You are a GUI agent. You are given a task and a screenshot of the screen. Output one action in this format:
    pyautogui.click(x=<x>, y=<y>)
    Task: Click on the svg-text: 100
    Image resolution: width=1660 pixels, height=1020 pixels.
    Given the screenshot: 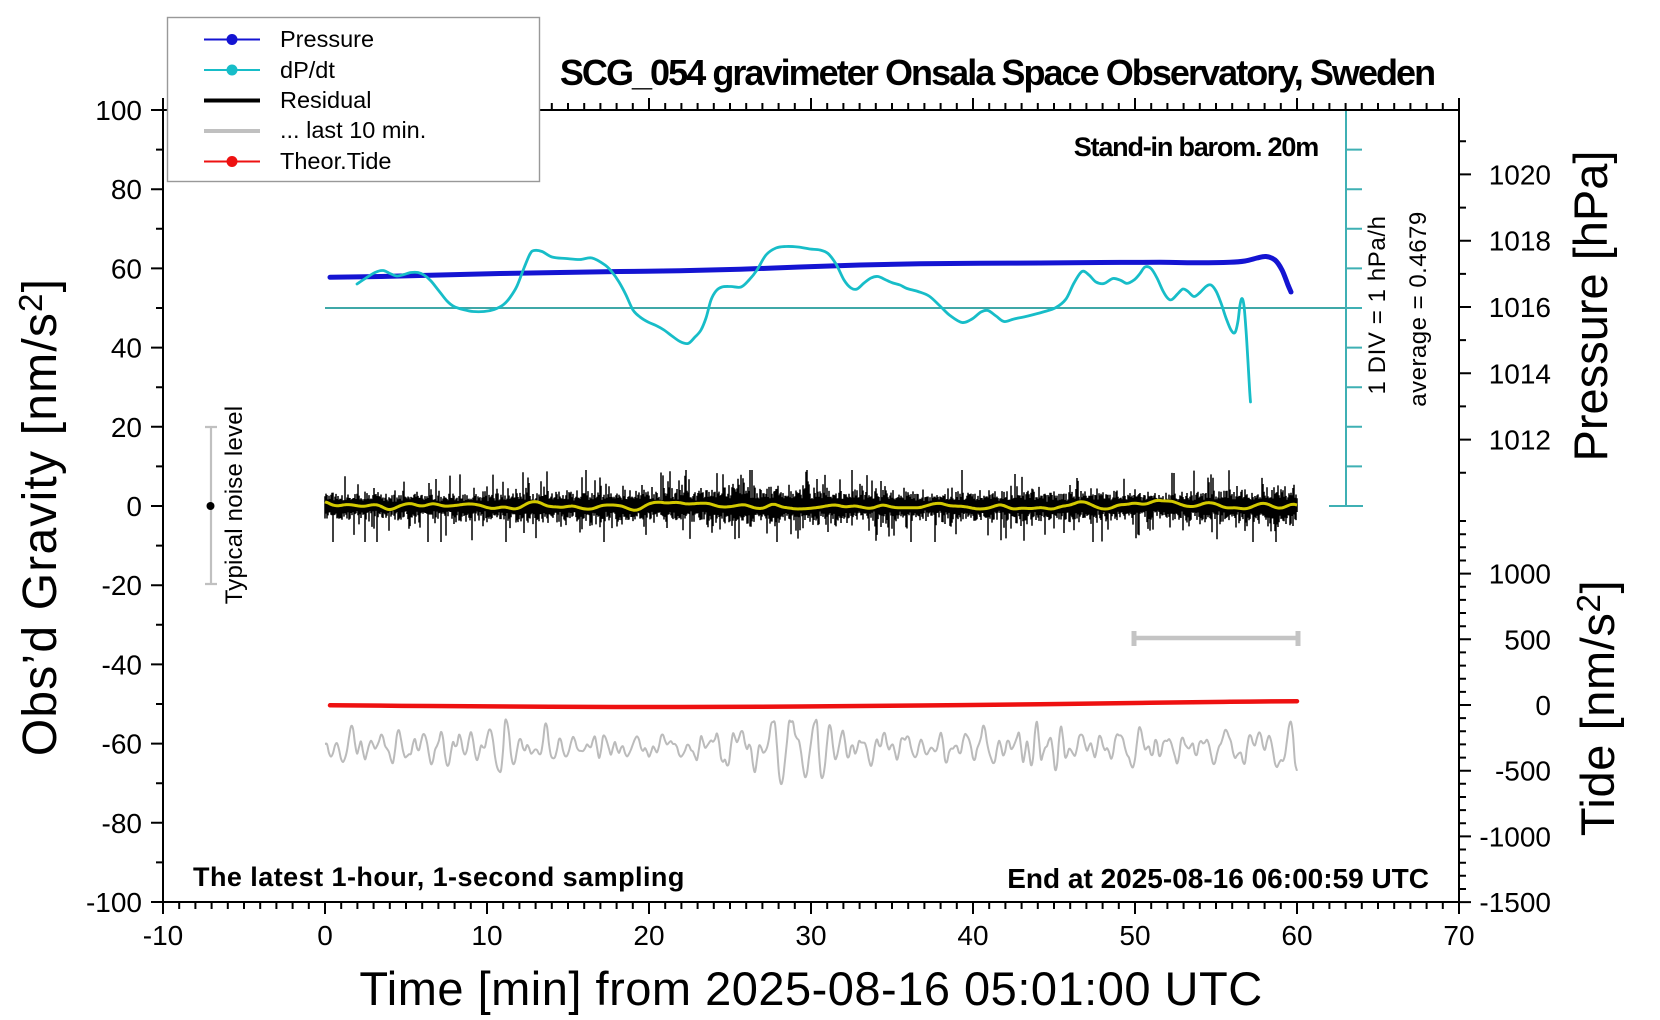 What is the action you would take?
    pyautogui.click(x=118, y=110)
    